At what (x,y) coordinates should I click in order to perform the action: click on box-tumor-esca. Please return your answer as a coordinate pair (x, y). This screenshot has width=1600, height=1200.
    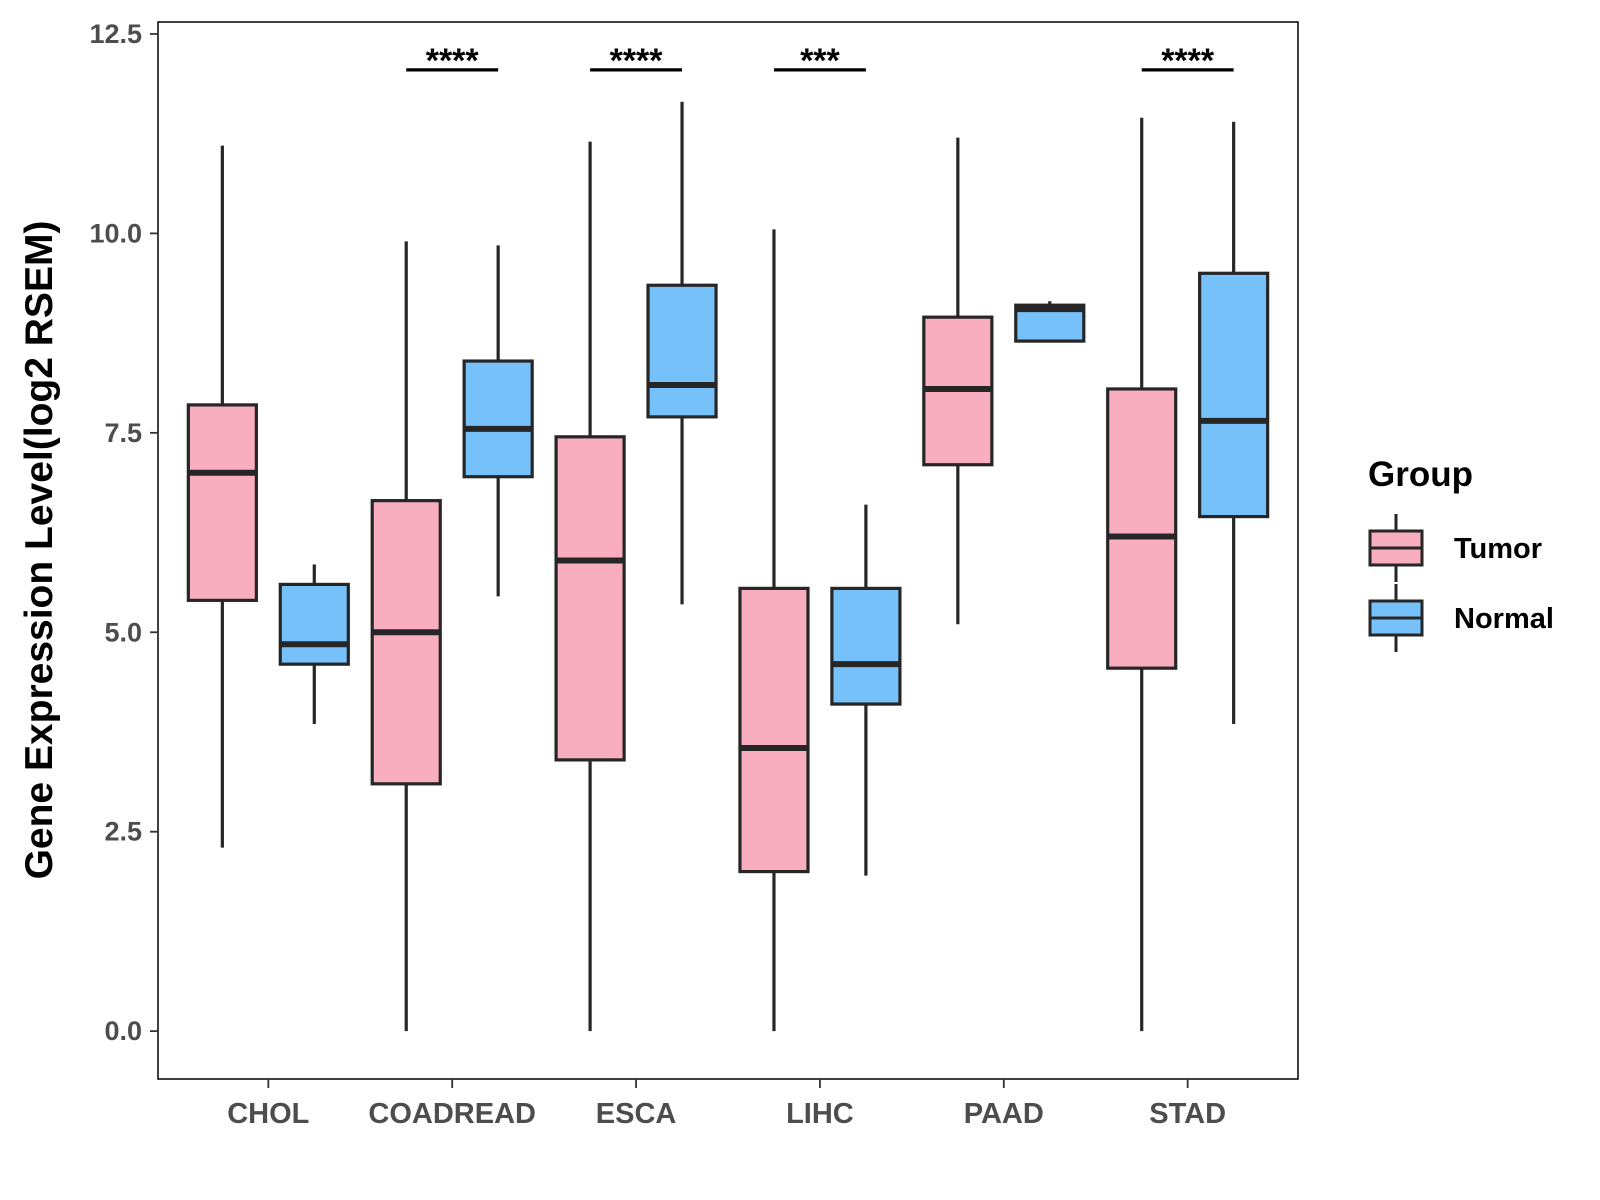
    Looking at the image, I should click on (590, 586).